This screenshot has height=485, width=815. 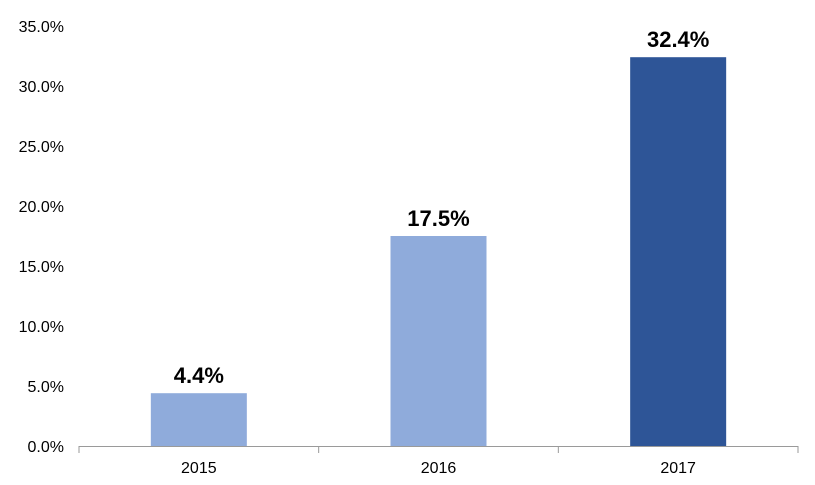 What do you see at coordinates (678, 468) in the screenshot?
I see `x-tick-label: 2017` at bounding box center [678, 468].